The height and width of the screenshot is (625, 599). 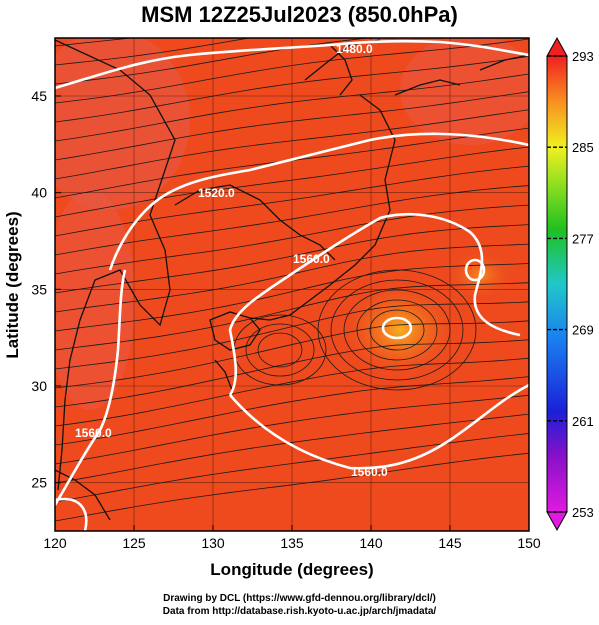 What do you see at coordinates (557, 46) in the screenshot?
I see `colorbar-upper-arrow` at bounding box center [557, 46].